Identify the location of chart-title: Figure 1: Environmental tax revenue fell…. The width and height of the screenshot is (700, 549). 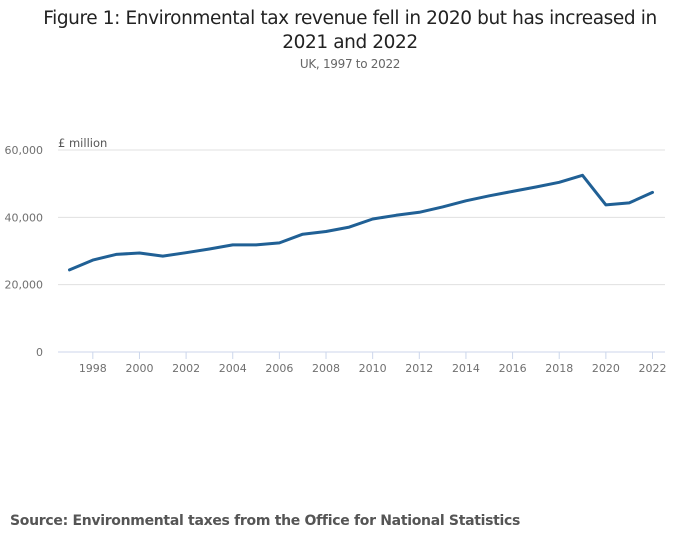
(350, 30).